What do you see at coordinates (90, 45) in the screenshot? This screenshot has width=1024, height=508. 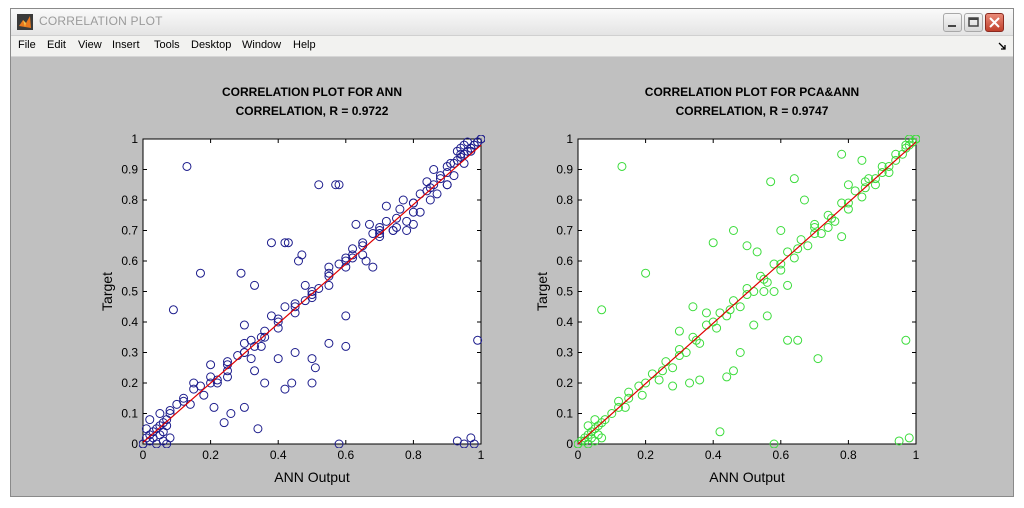 I see `menu-view: View` at bounding box center [90, 45].